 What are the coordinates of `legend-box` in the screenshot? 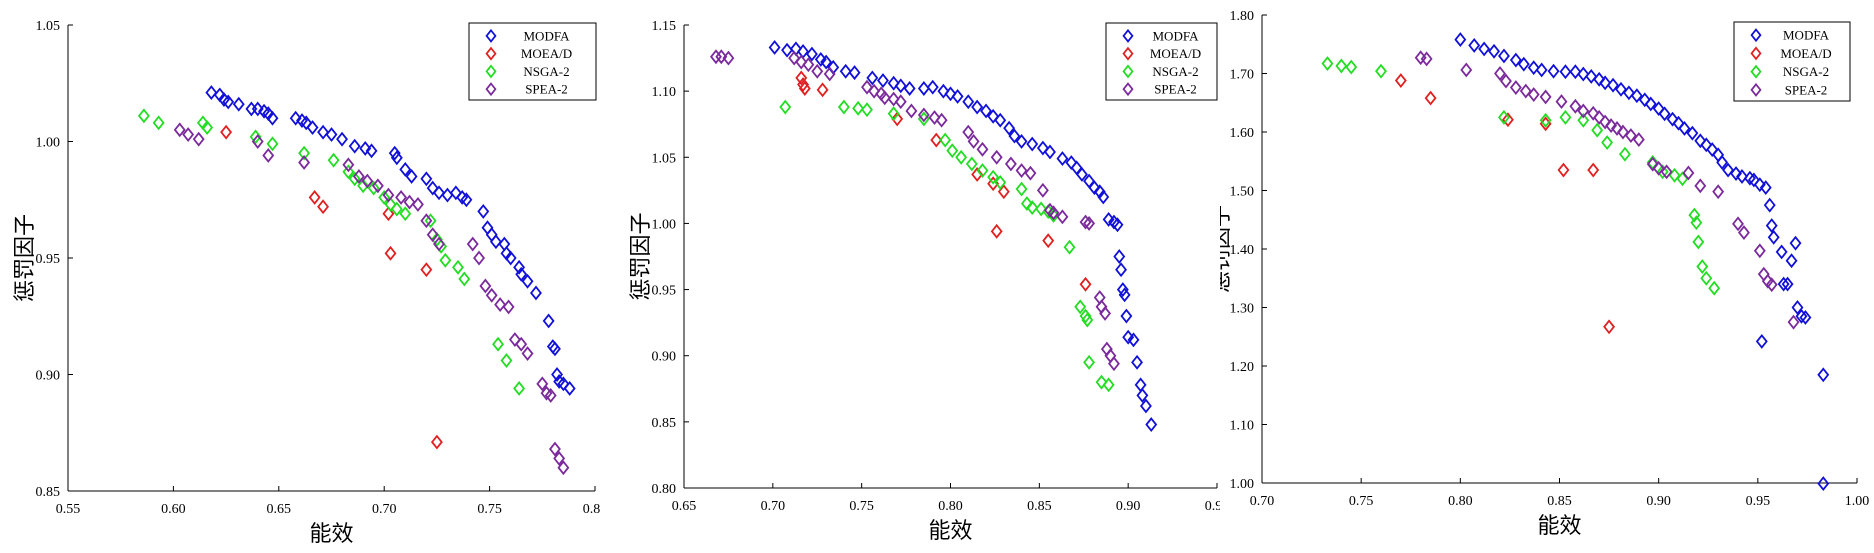 It's located at (532, 61).